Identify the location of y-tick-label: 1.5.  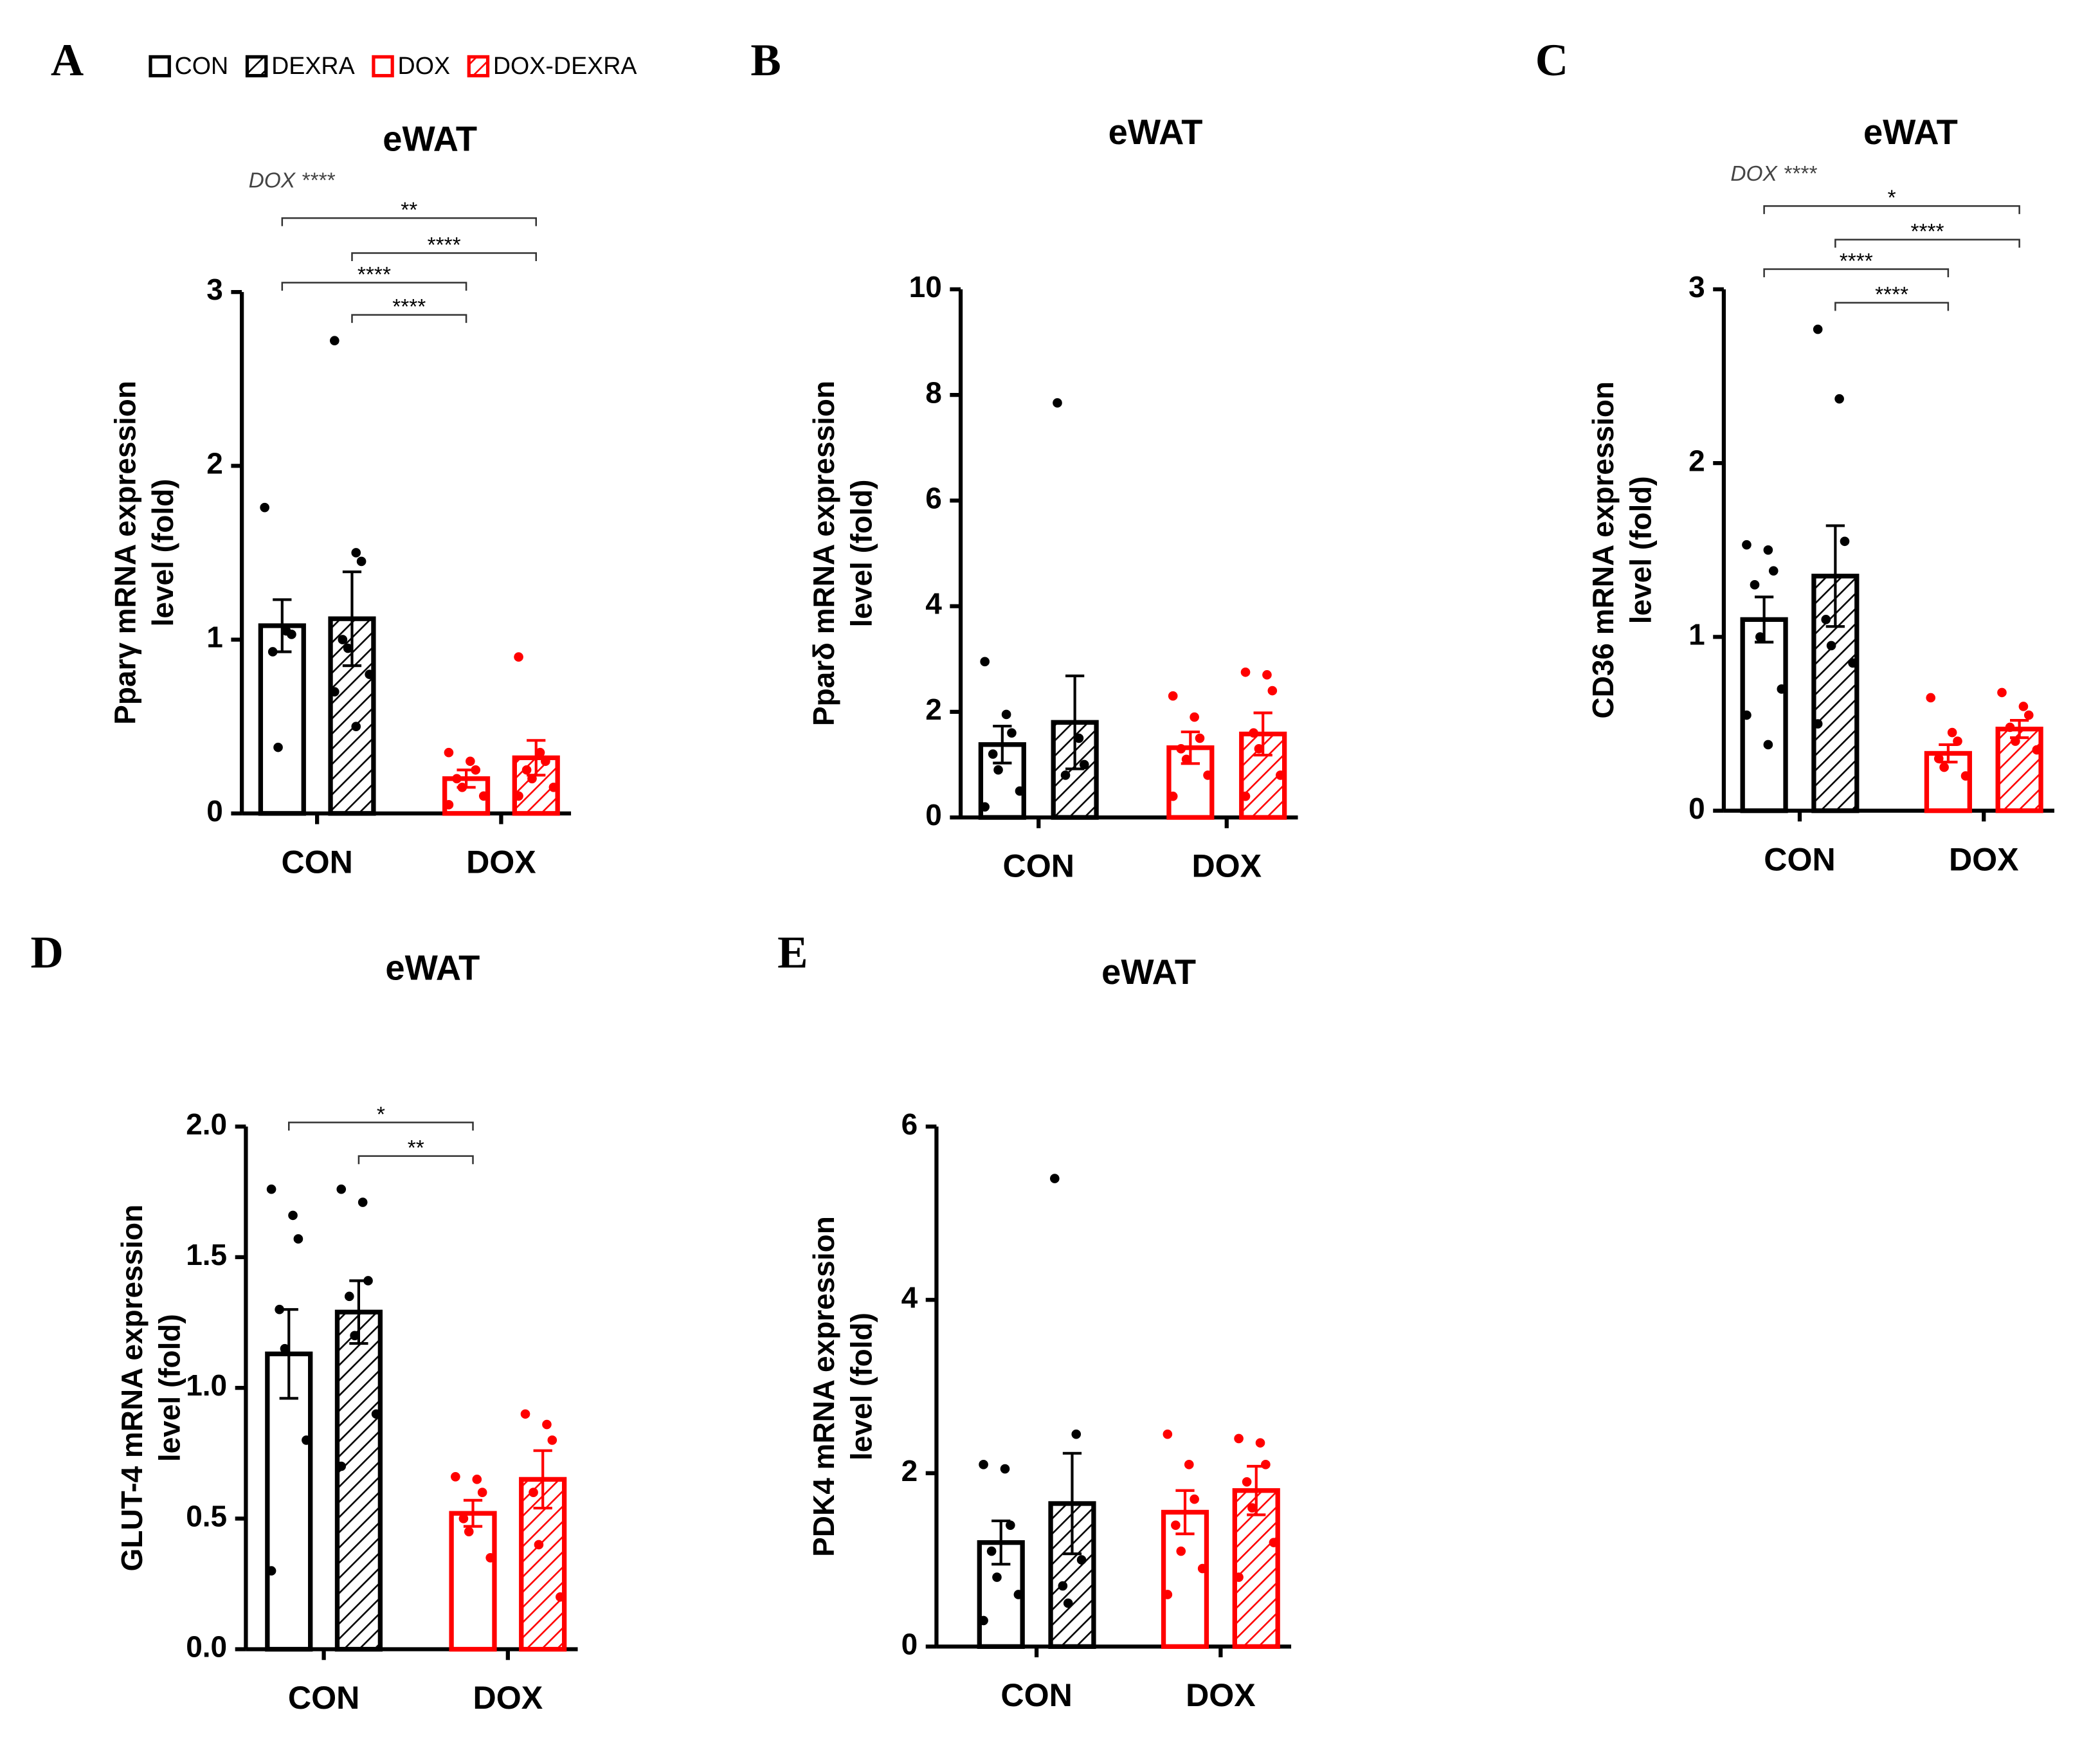
(207, 1254).